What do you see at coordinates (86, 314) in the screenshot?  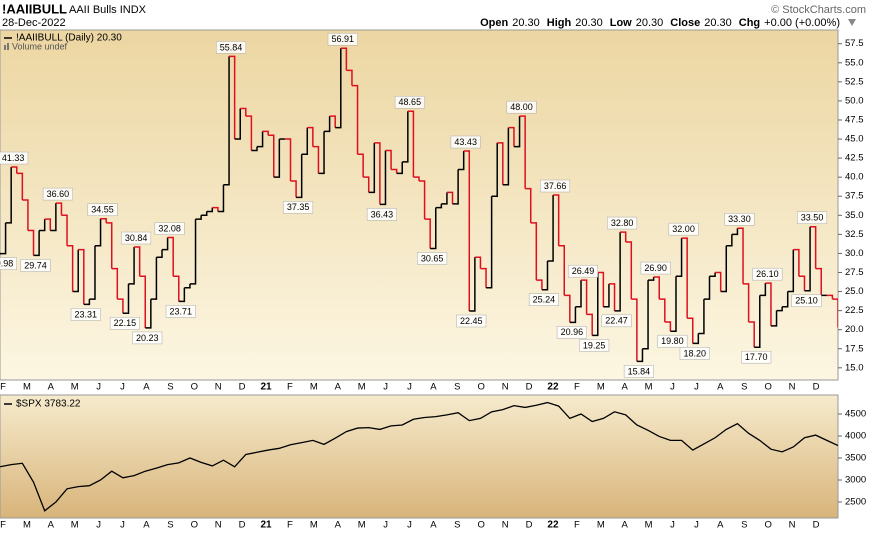 I see `value-label: 23.31` at bounding box center [86, 314].